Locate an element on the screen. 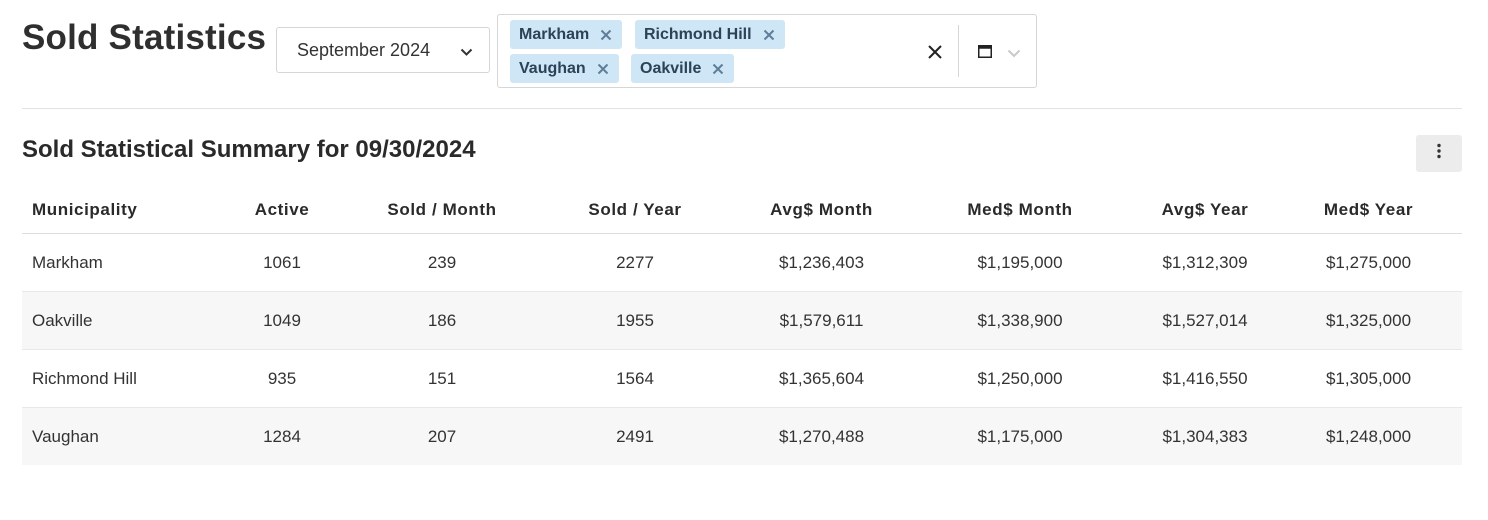  month-select-value: September 2024 is located at coordinates (364, 49).